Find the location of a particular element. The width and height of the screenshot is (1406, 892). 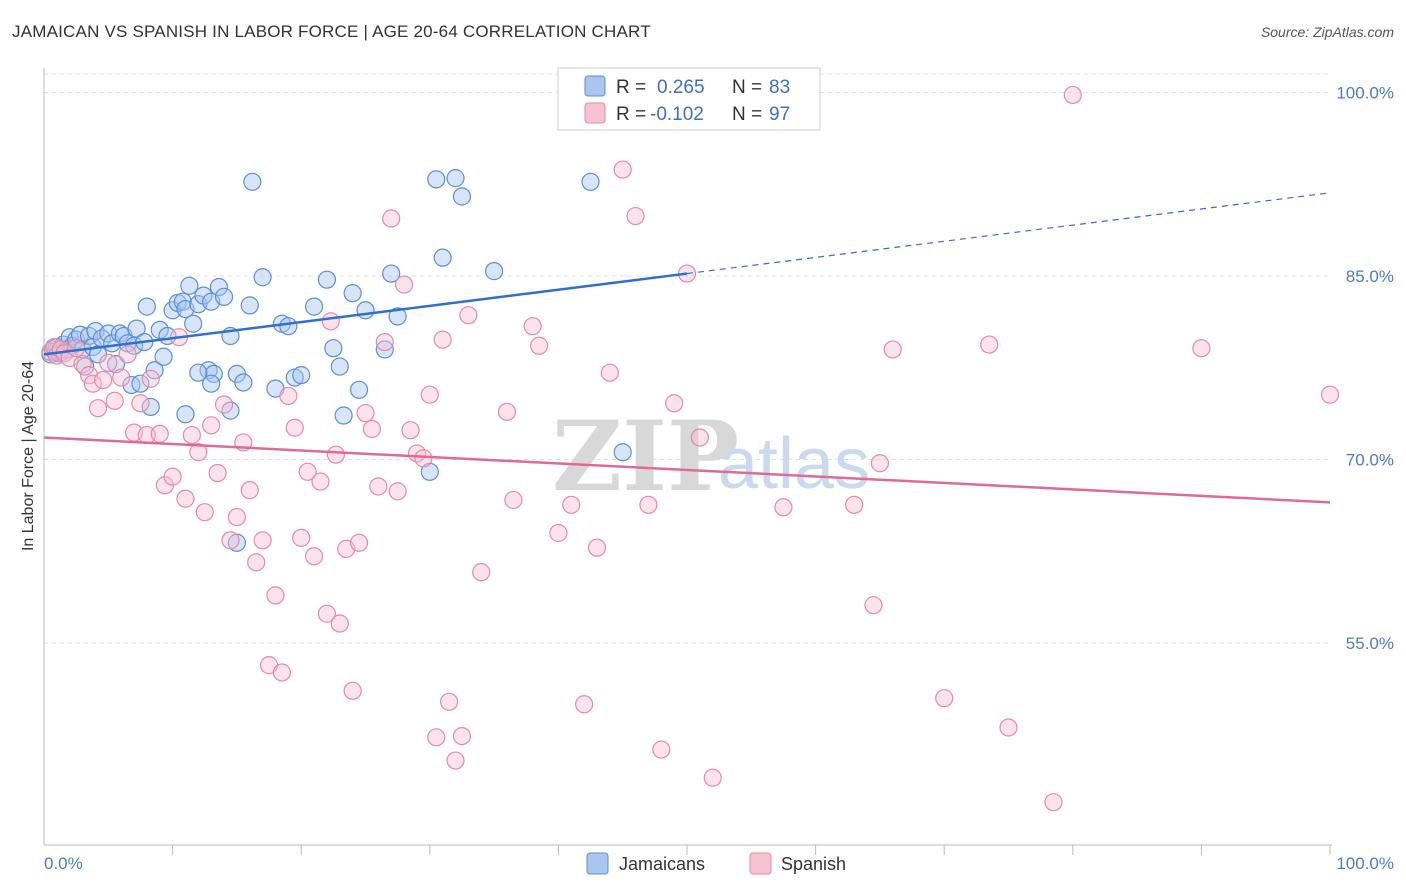

legend-n-value-jamaicans: 83 is located at coordinates (779, 87).